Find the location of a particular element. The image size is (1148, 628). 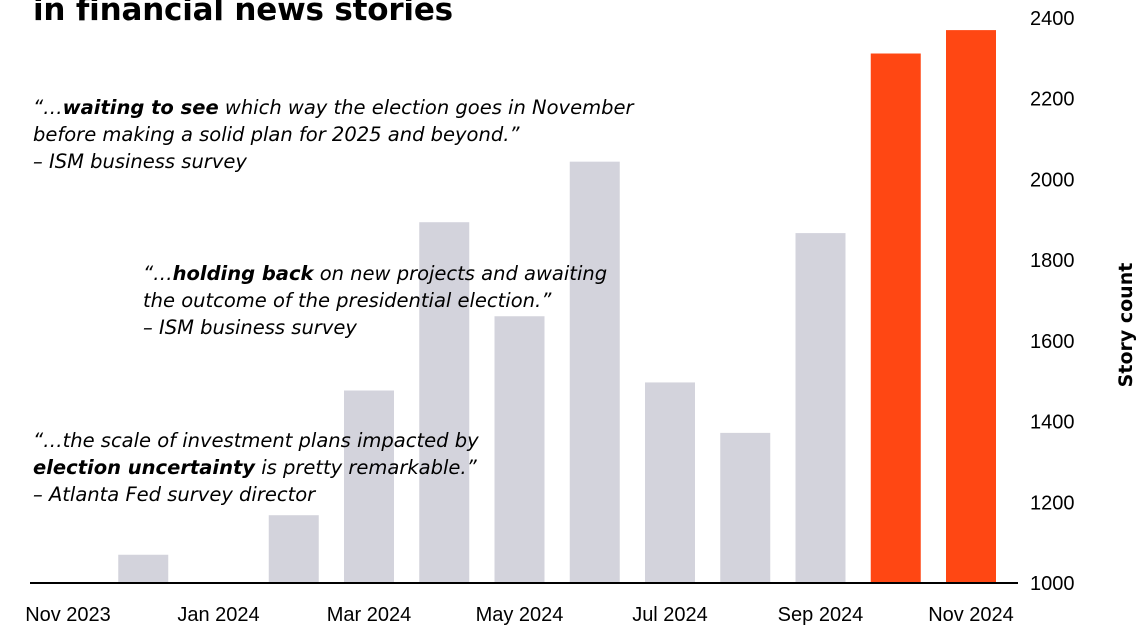

x-tick-label: Sep 2024 is located at coordinates (821, 615).